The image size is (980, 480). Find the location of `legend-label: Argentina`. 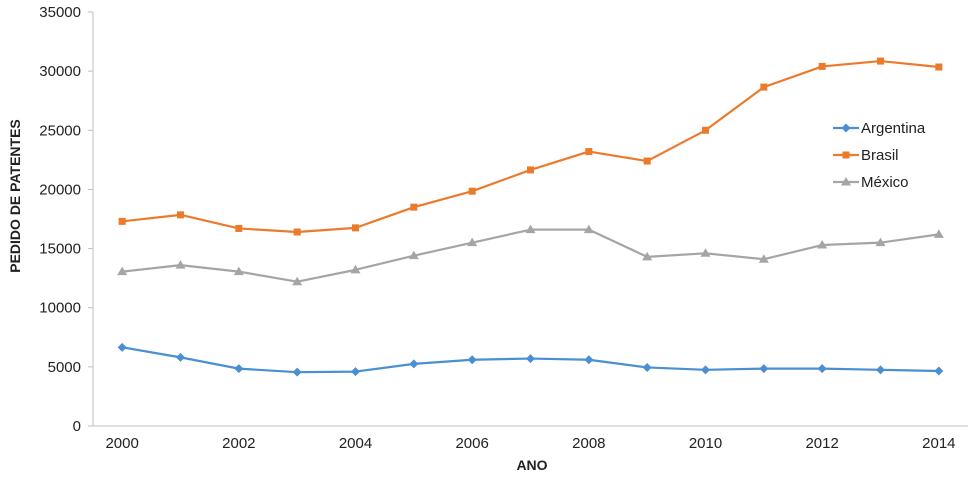

legend-label: Argentina is located at coordinates (893, 128).